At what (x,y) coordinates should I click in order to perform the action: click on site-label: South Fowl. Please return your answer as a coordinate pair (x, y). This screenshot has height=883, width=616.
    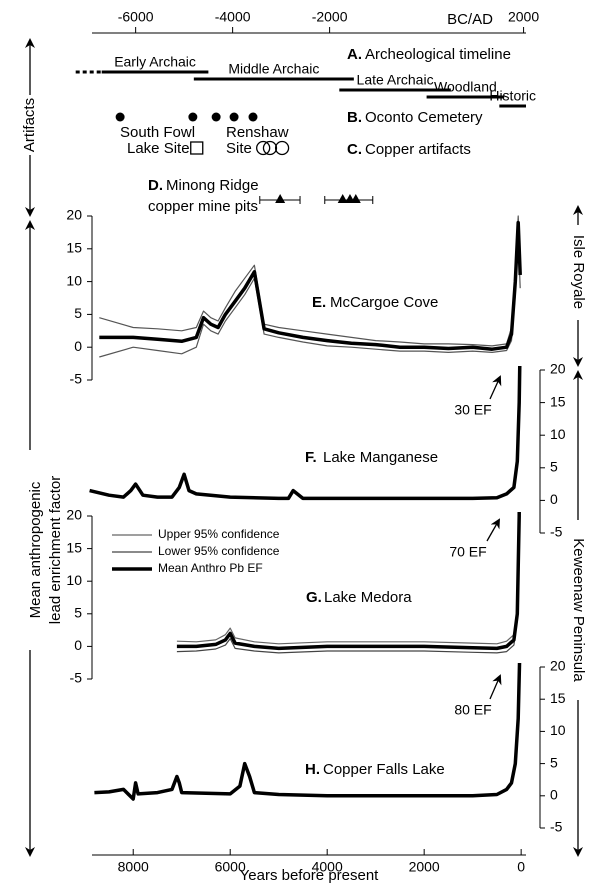
    Looking at the image, I should click on (157, 132).